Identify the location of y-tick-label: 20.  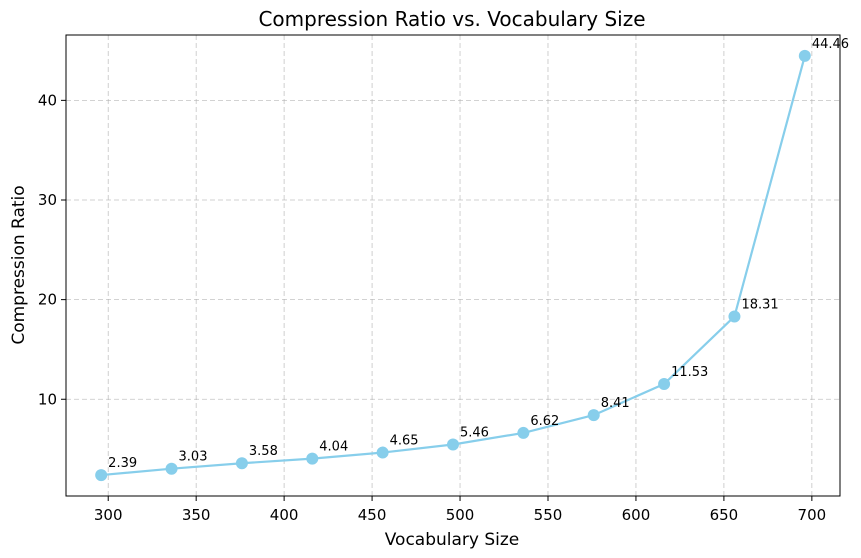
(47, 300).